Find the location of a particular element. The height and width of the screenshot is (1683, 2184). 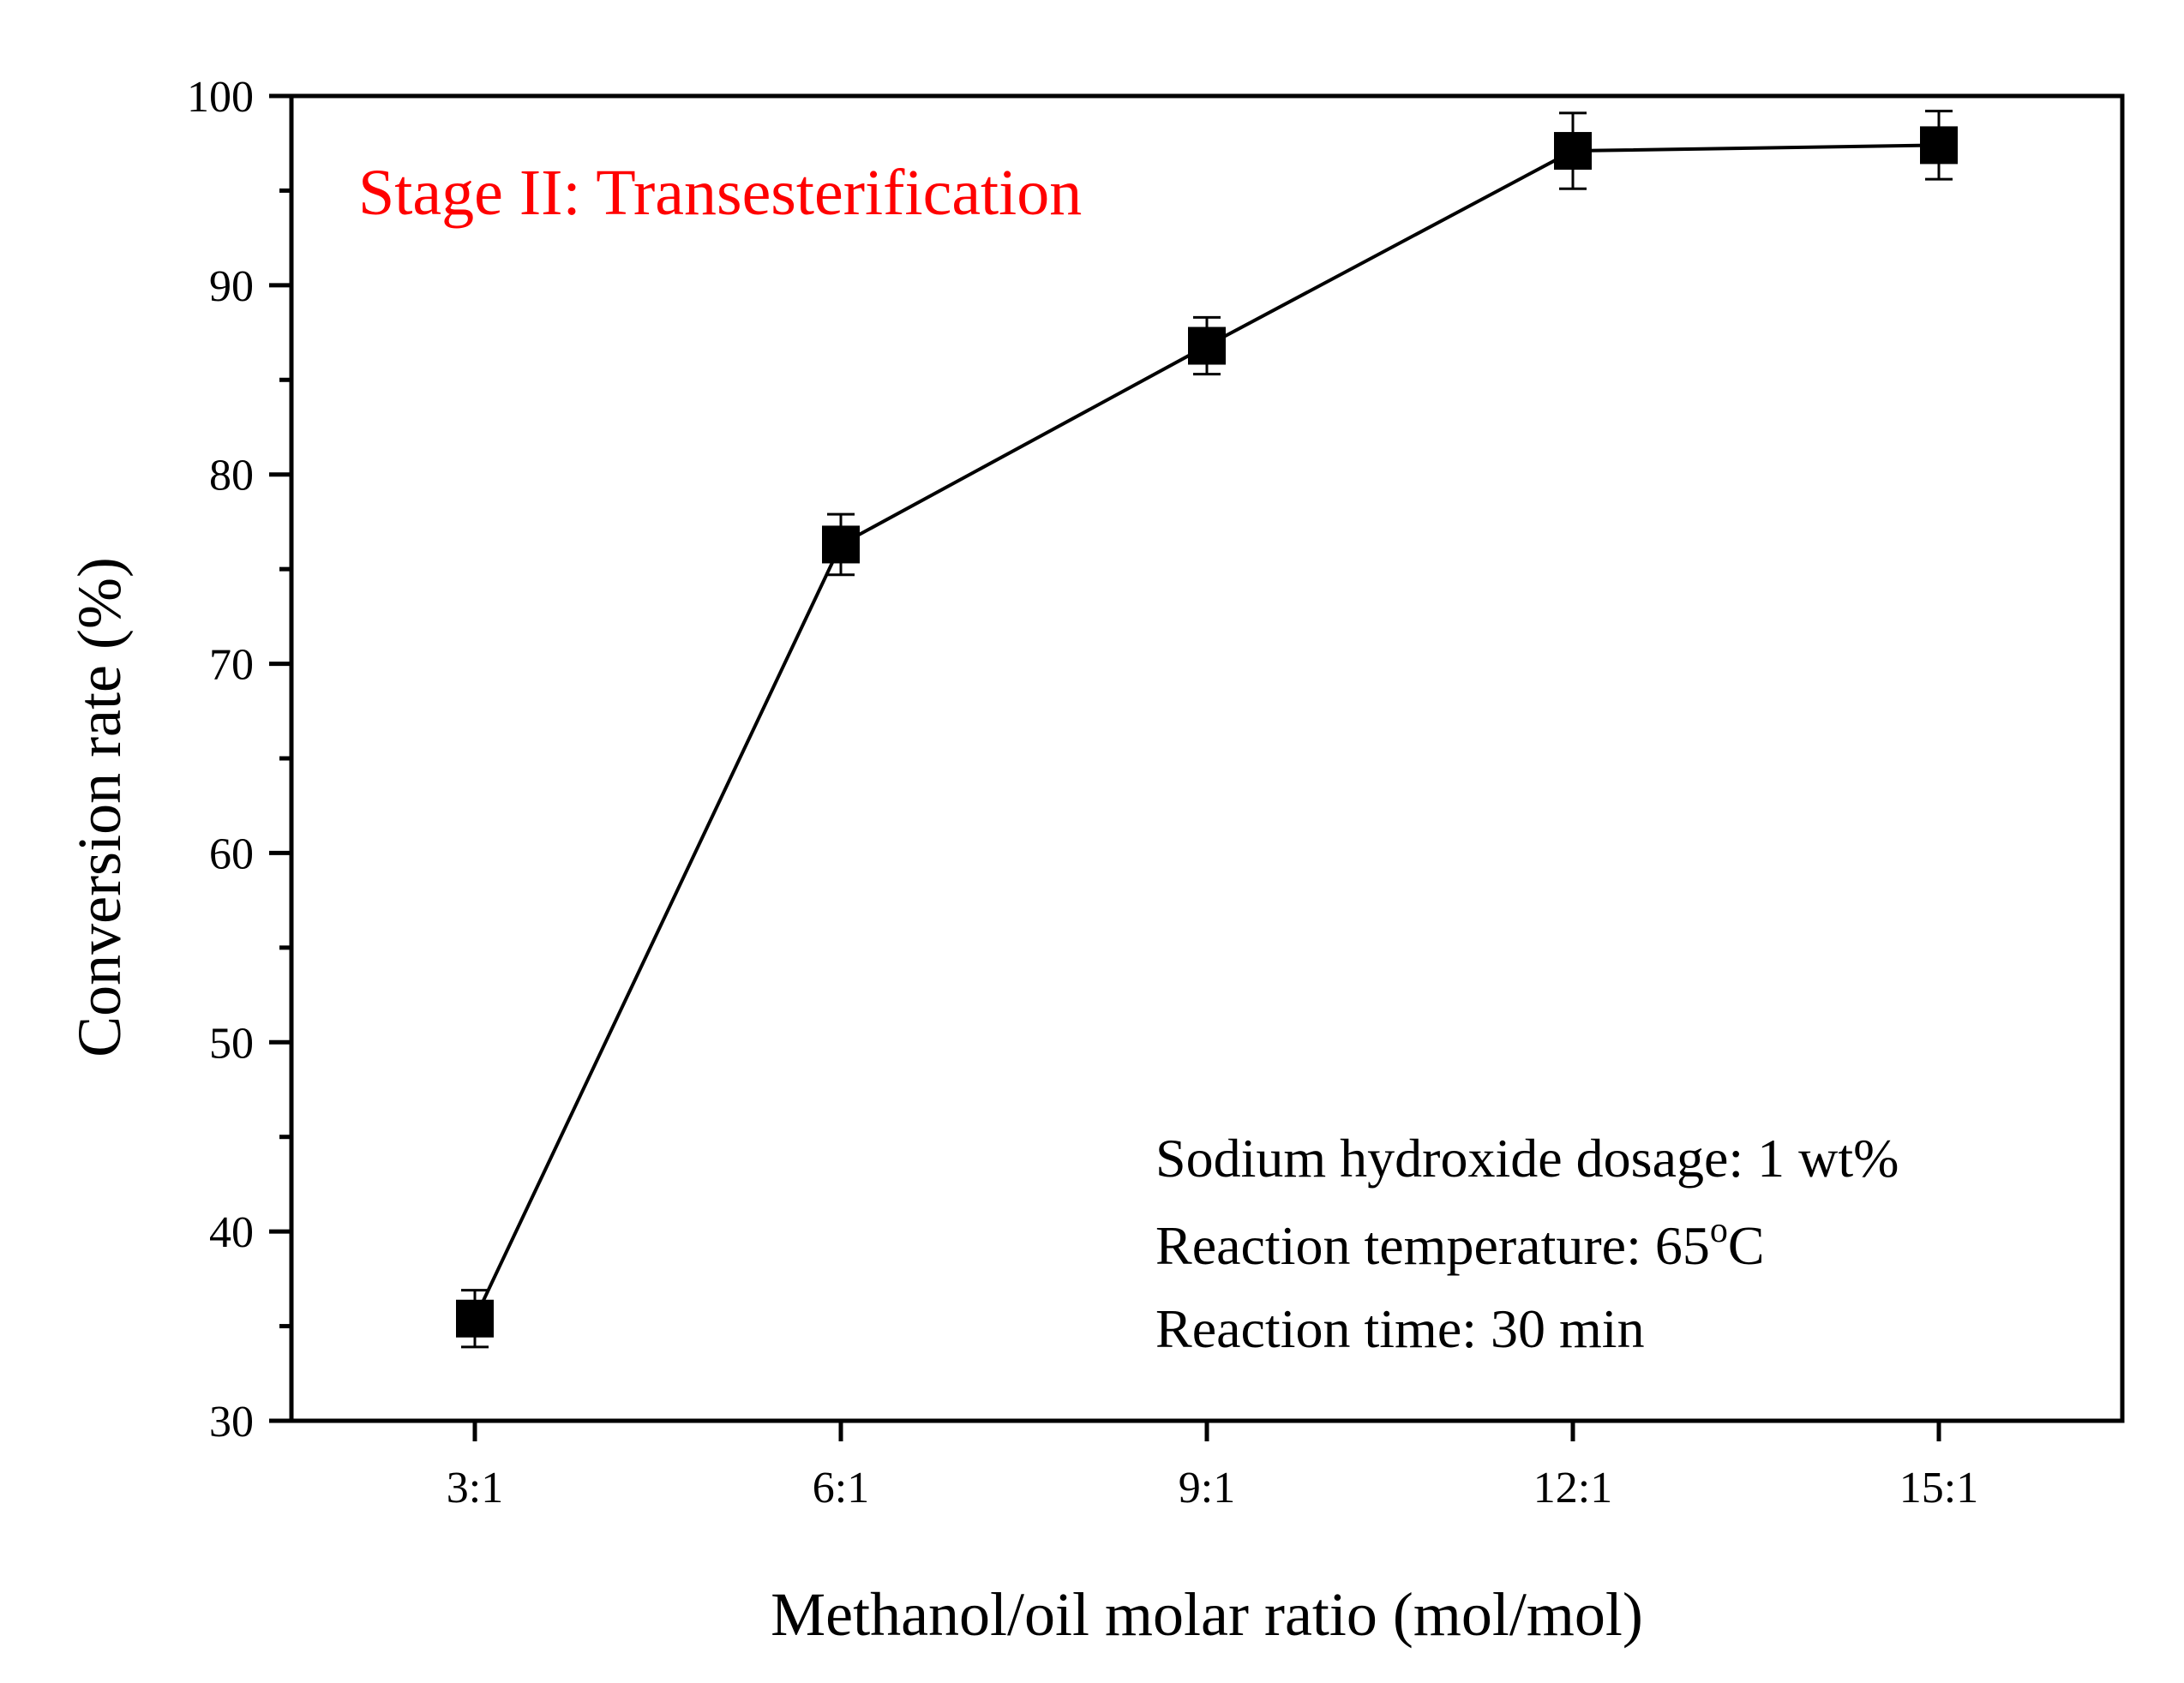

y-tick-label: 60 is located at coordinates (232, 854).